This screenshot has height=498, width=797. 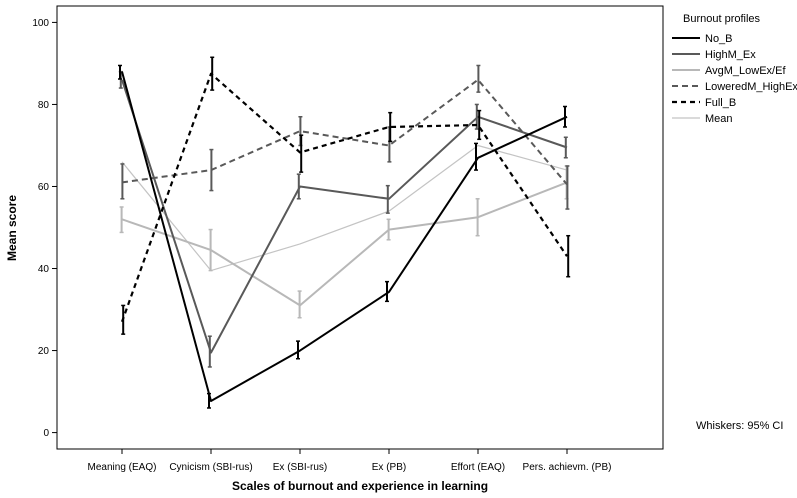 I want to click on series-line-mean, so click(x=344, y=208).